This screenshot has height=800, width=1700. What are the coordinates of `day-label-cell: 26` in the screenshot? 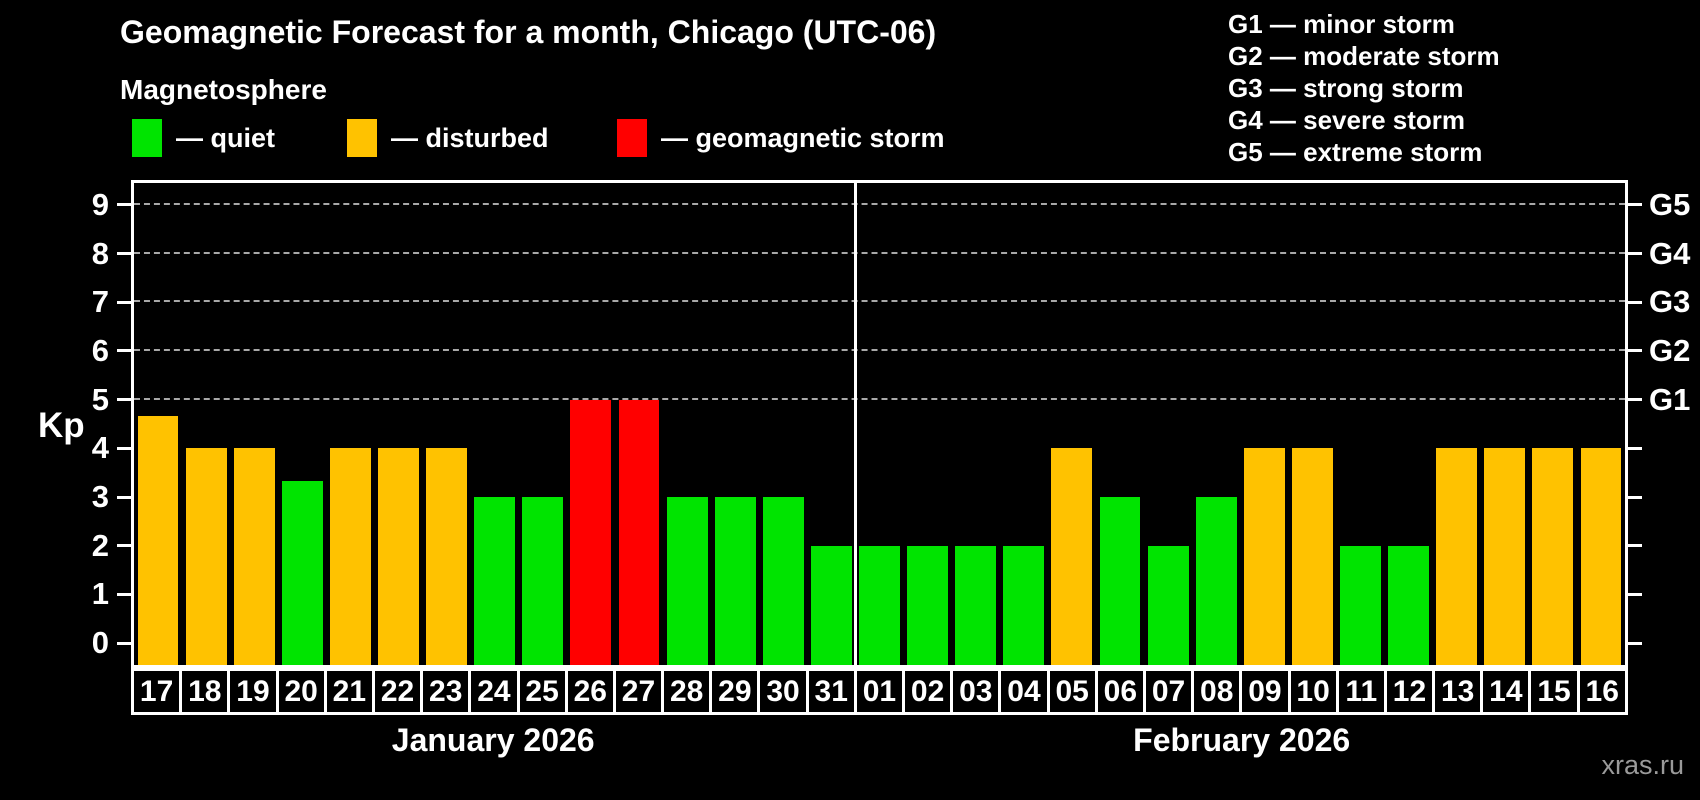 It's located at (590, 691).